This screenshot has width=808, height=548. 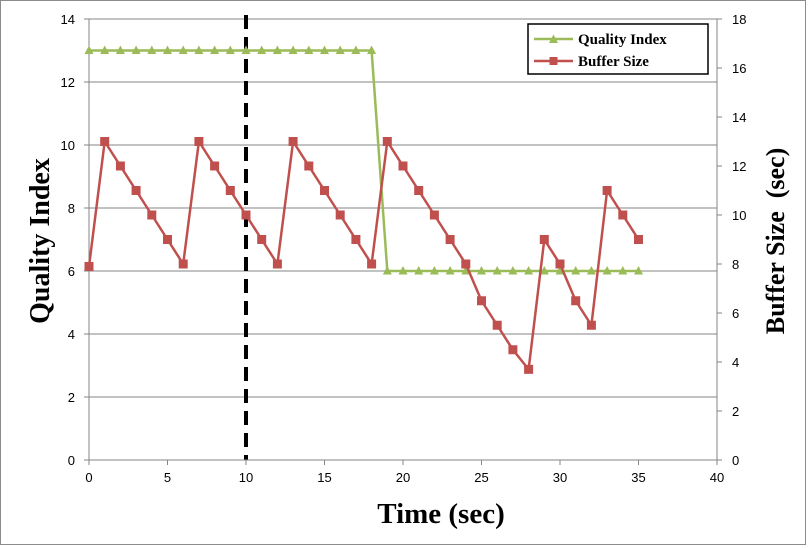 What do you see at coordinates (735, 264) in the screenshot?
I see `y2-tick-label: 8` at bounding box center [735, 264].